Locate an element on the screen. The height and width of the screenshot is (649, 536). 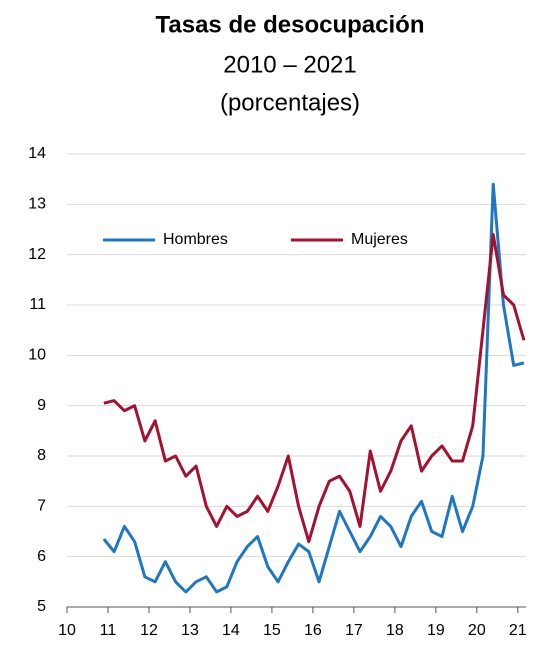
chart-title: Tasas de desocupación is located at coordinates (290, 24).